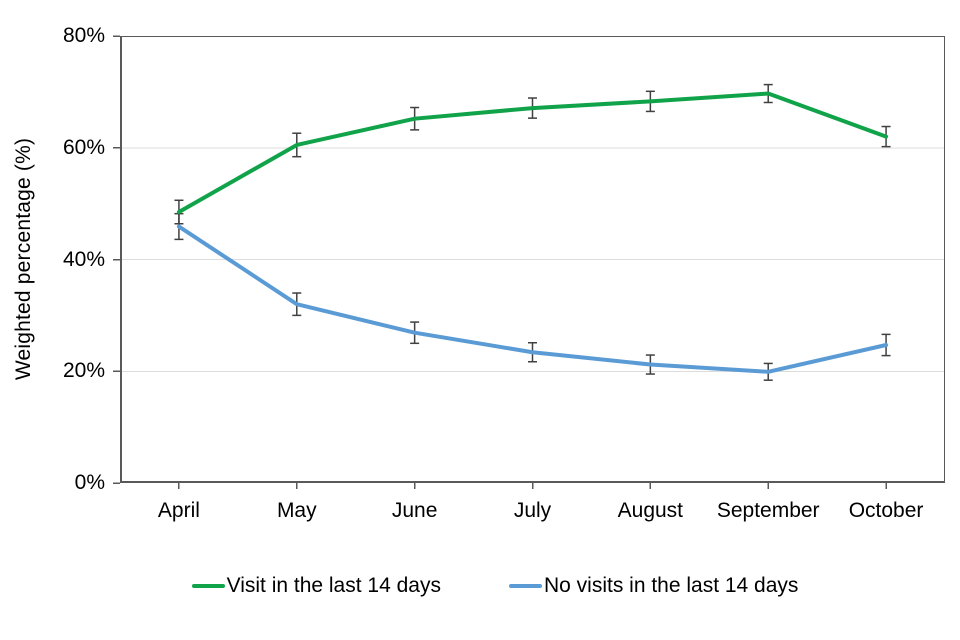 Image resolution: width=960 pixels, height=640 pixels. Describe the element at coordinates (89, 482) in the screenshot. I see `y-axis-label: 0%` at that location.